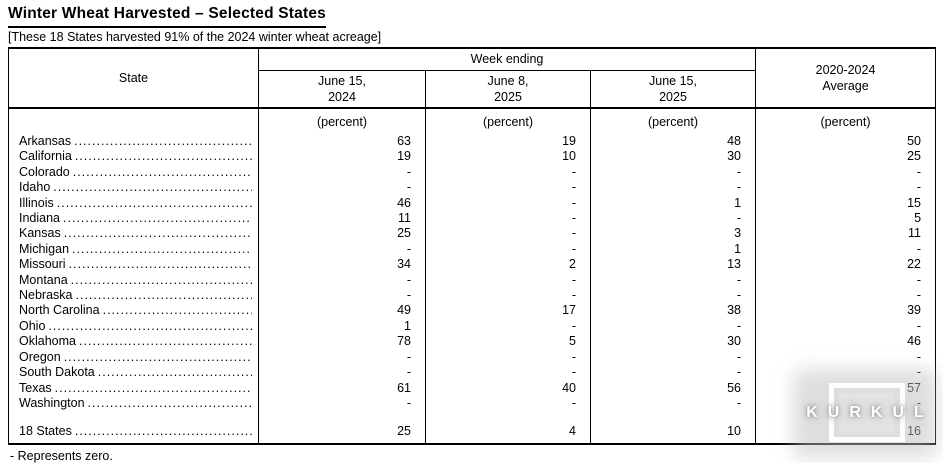 This screenshot has height=463, width=943. What do you see at coordinates (673, 80) in the screenshot?
I see `date-3-line1: June 15,` at bounding box center [673, 80].